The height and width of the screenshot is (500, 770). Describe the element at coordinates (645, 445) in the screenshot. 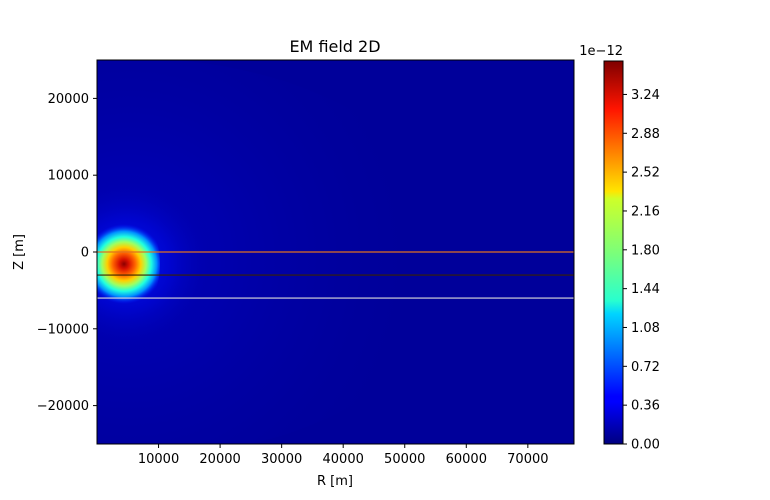

I see `colorbar-tick-label: 0.00` at that location.